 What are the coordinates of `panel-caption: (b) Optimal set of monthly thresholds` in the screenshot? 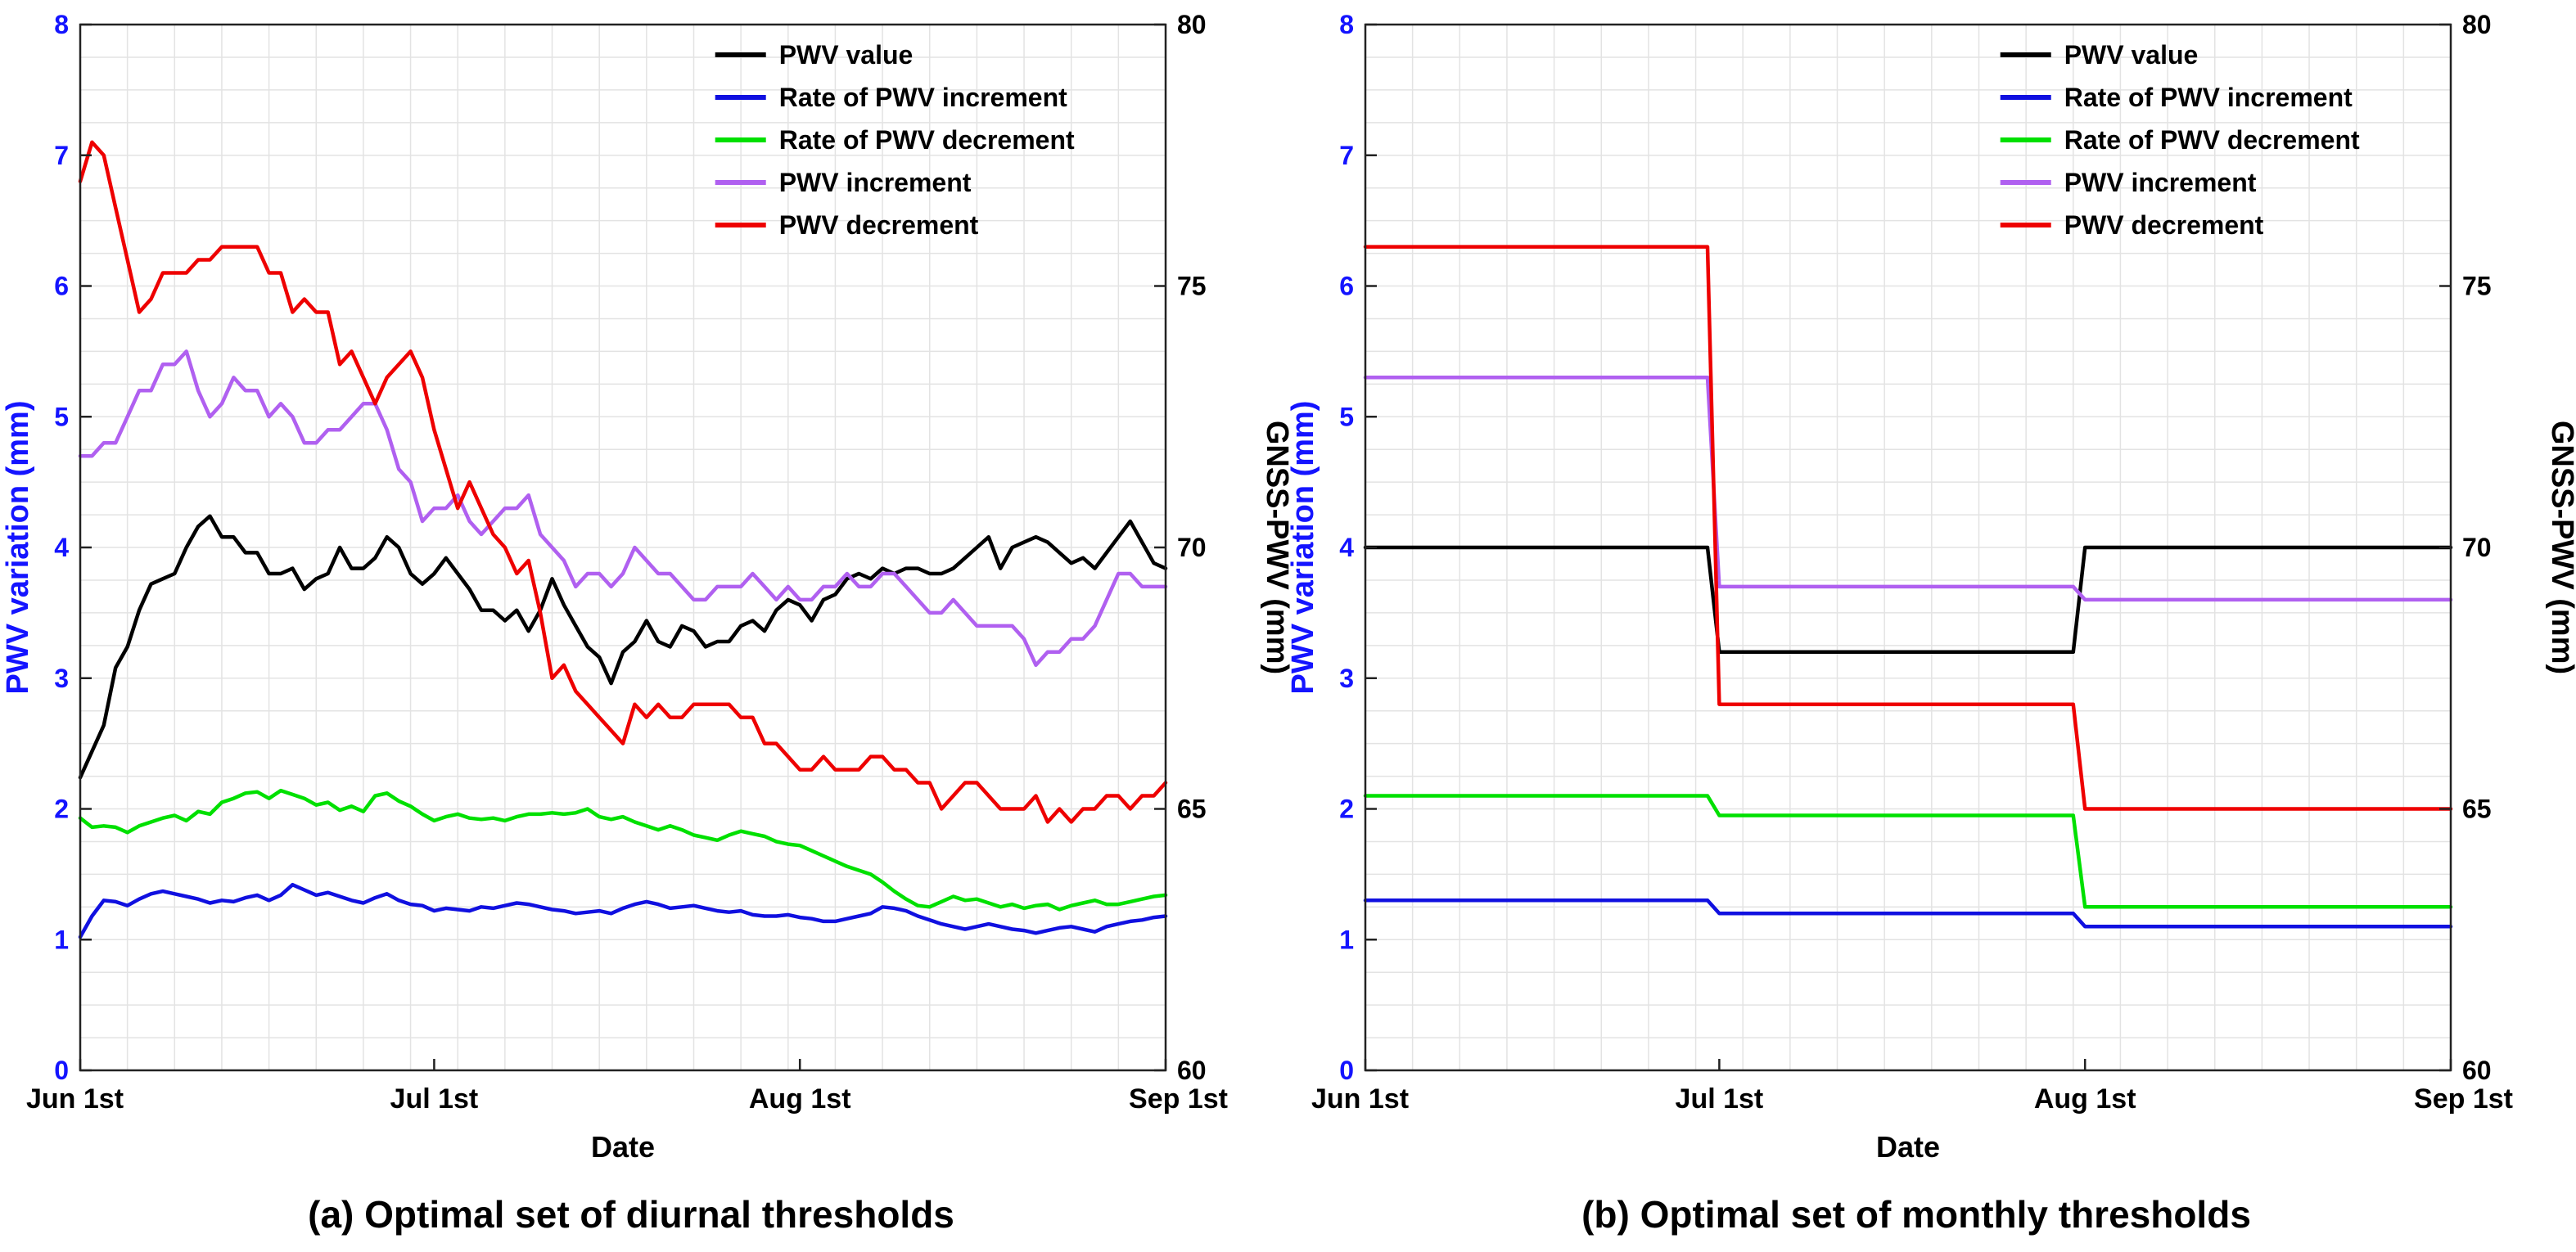 It's located at (1916, 1214).